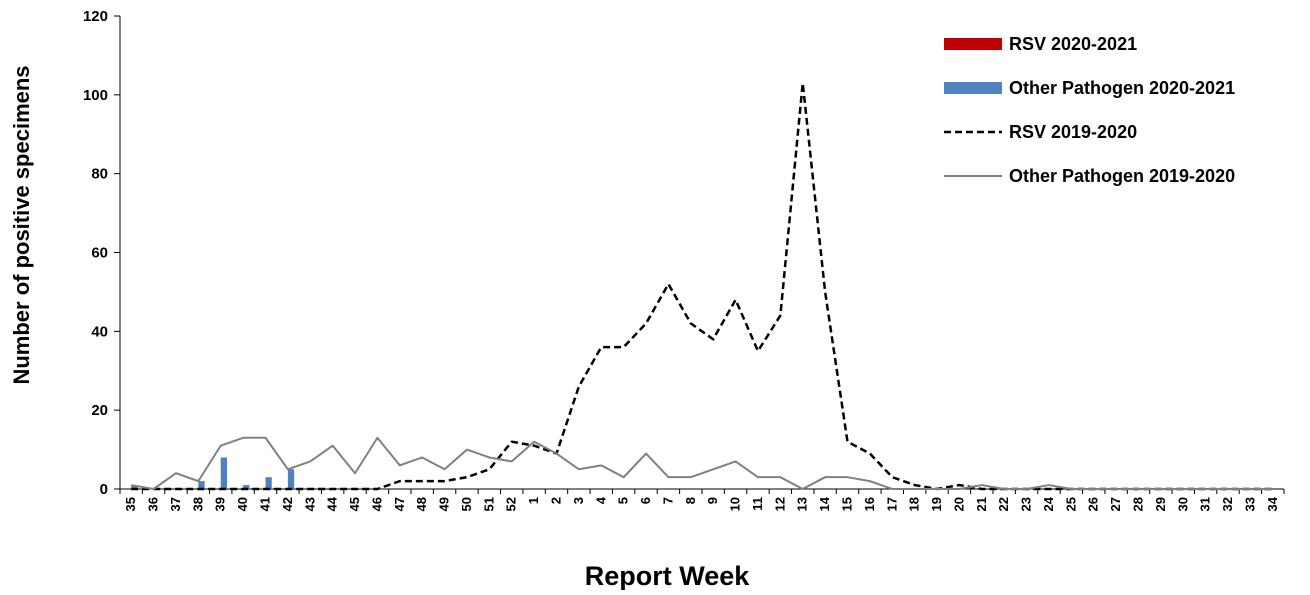 This screenshot has height=595, width=1310. Describe the element at coordinates (1026, 504) in the screenshot. I see `x-tick-label: 23` at that location.